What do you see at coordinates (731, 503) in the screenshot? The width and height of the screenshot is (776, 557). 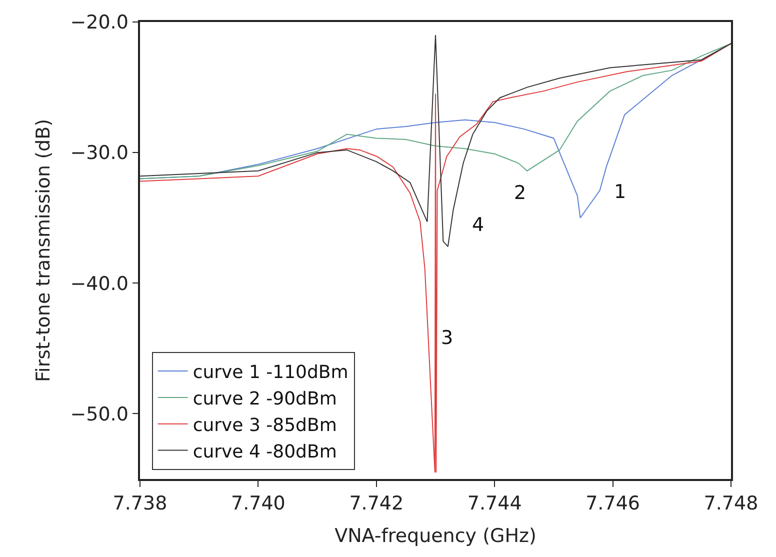 I see `x-tick-label: 7.748` at bounding box center [731, 503].